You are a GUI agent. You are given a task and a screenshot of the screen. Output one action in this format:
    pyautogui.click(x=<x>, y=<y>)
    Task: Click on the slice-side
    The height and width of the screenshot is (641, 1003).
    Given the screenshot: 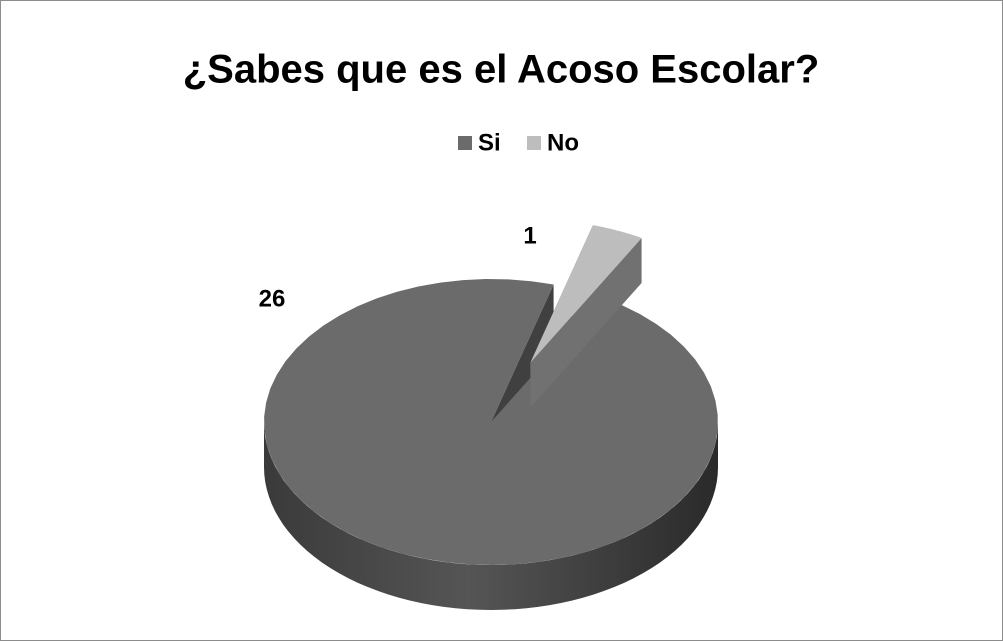 What is the action you would take?
    pyautogui.click(x=491, y=516)
    